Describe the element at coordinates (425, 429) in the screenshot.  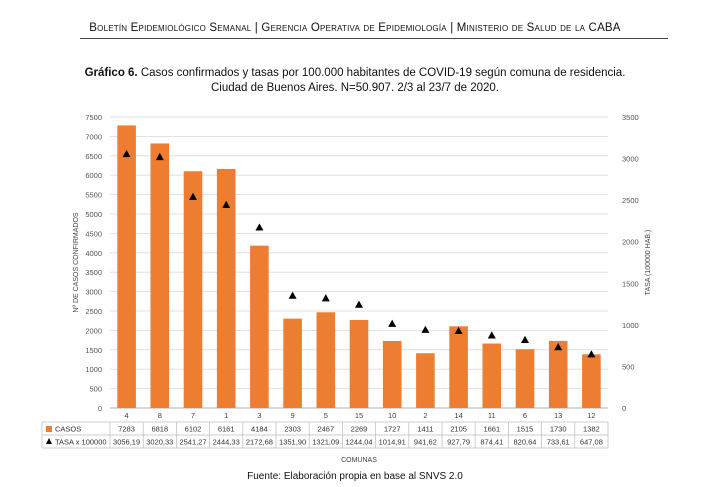
I see `data-label-casos: 1411` at that location.